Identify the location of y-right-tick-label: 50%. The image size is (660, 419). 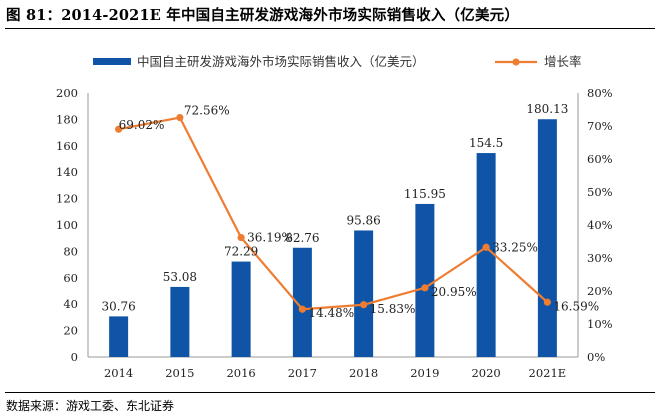
(600, 192).